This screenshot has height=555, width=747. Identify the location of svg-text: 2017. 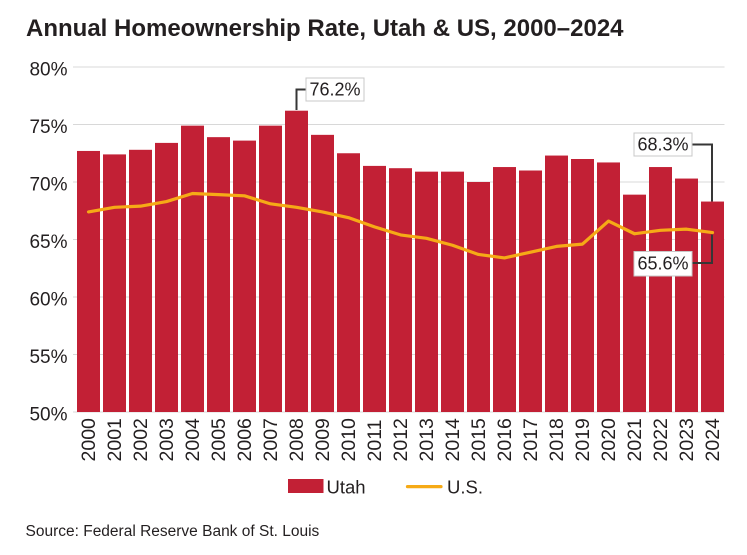
(531, 439).